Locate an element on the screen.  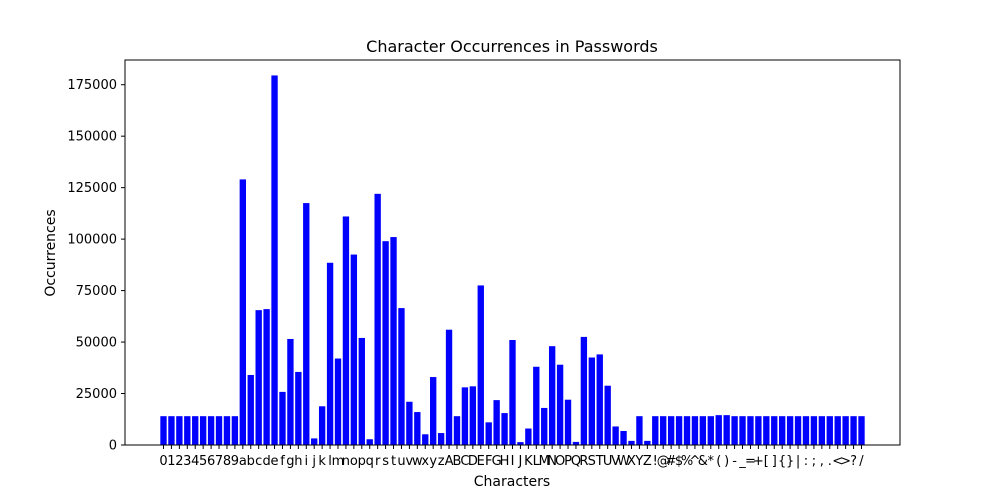
x-tick-label: C is located at coordinates (464, 461).